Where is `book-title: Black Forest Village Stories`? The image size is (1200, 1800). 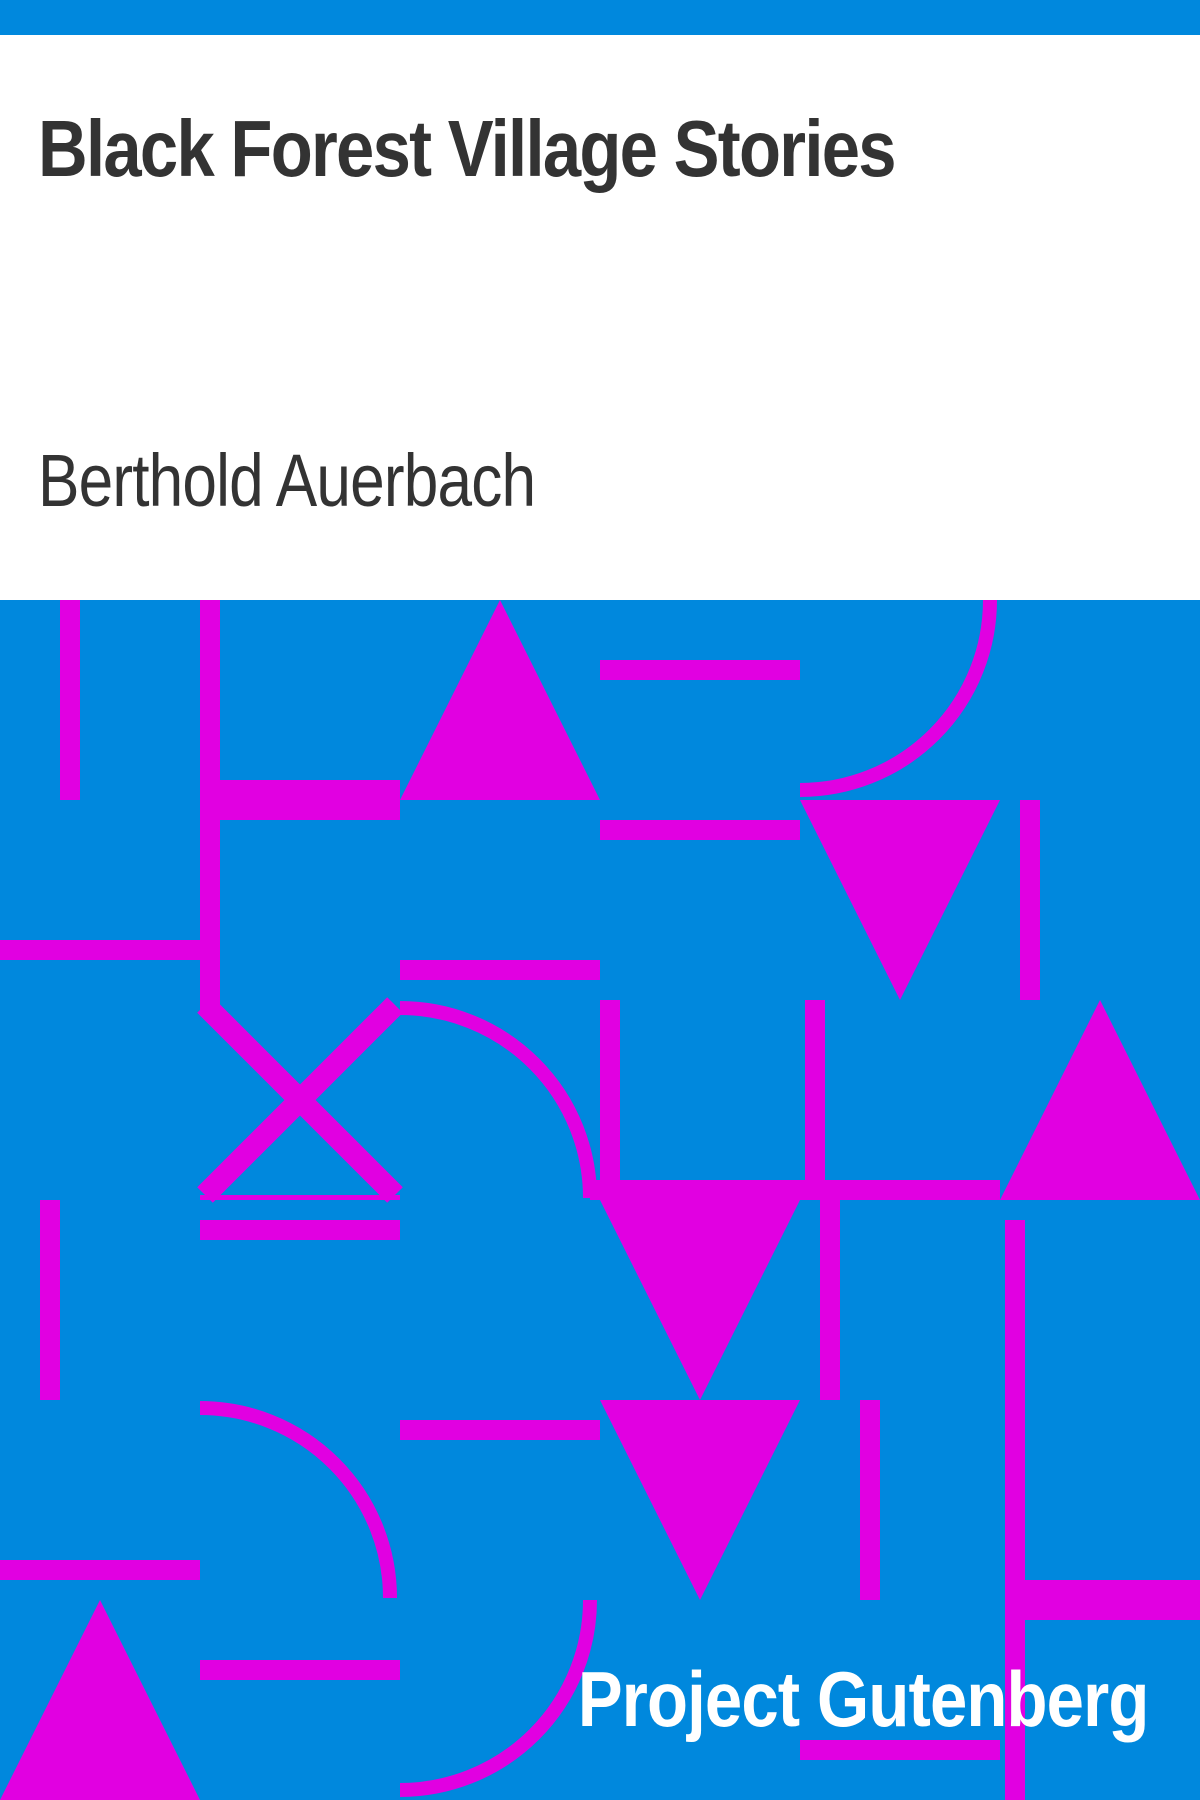 book-title: Black Forest Village Stories is located at coordinates (467, 148).